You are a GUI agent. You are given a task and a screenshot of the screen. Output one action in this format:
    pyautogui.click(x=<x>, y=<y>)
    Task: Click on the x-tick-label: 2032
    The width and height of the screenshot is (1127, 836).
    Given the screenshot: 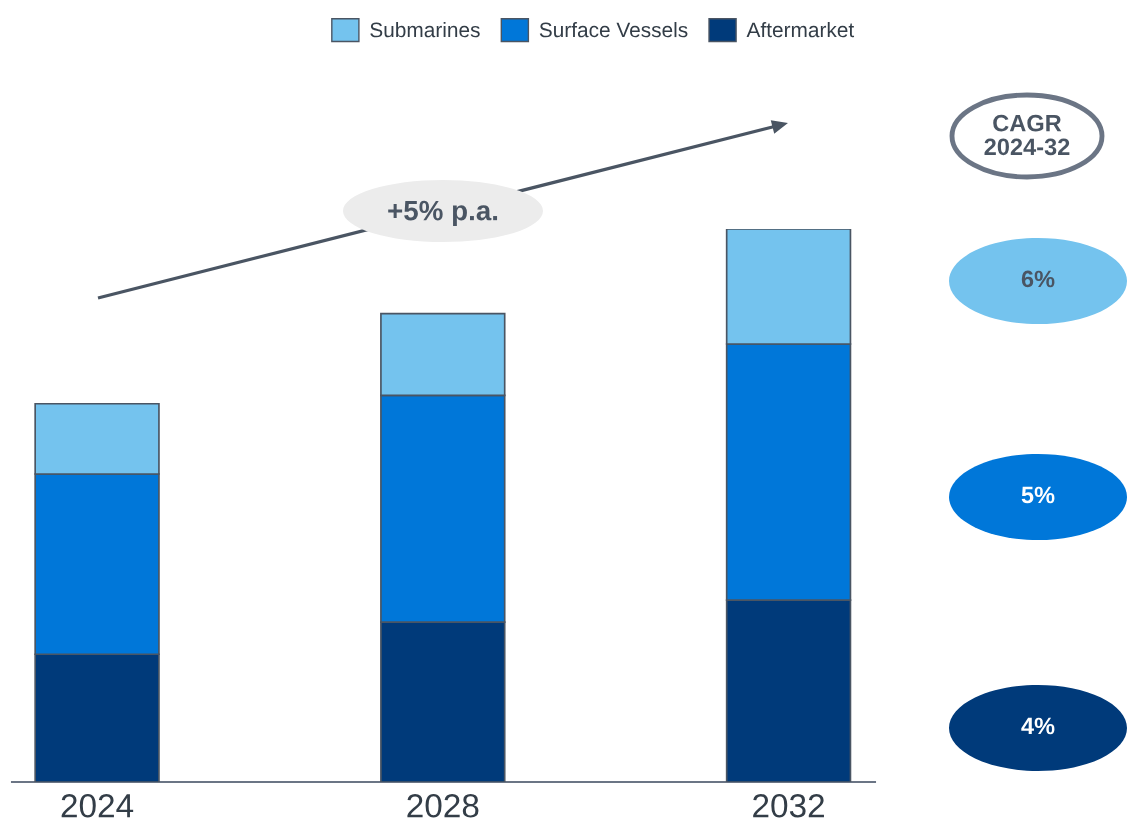 What is the action you would take?
    pyautogui.click(x=788, y=805)
    